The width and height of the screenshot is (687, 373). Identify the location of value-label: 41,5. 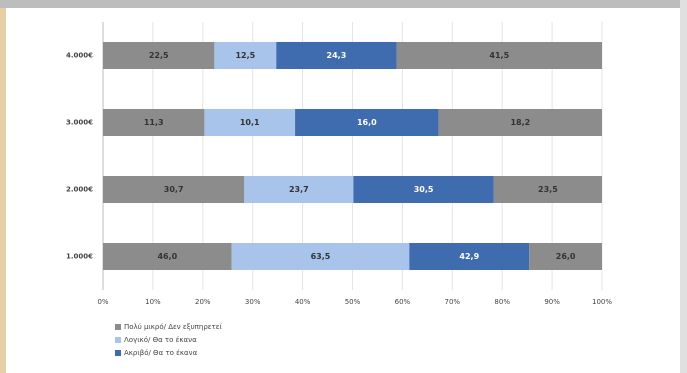
(499, 55).